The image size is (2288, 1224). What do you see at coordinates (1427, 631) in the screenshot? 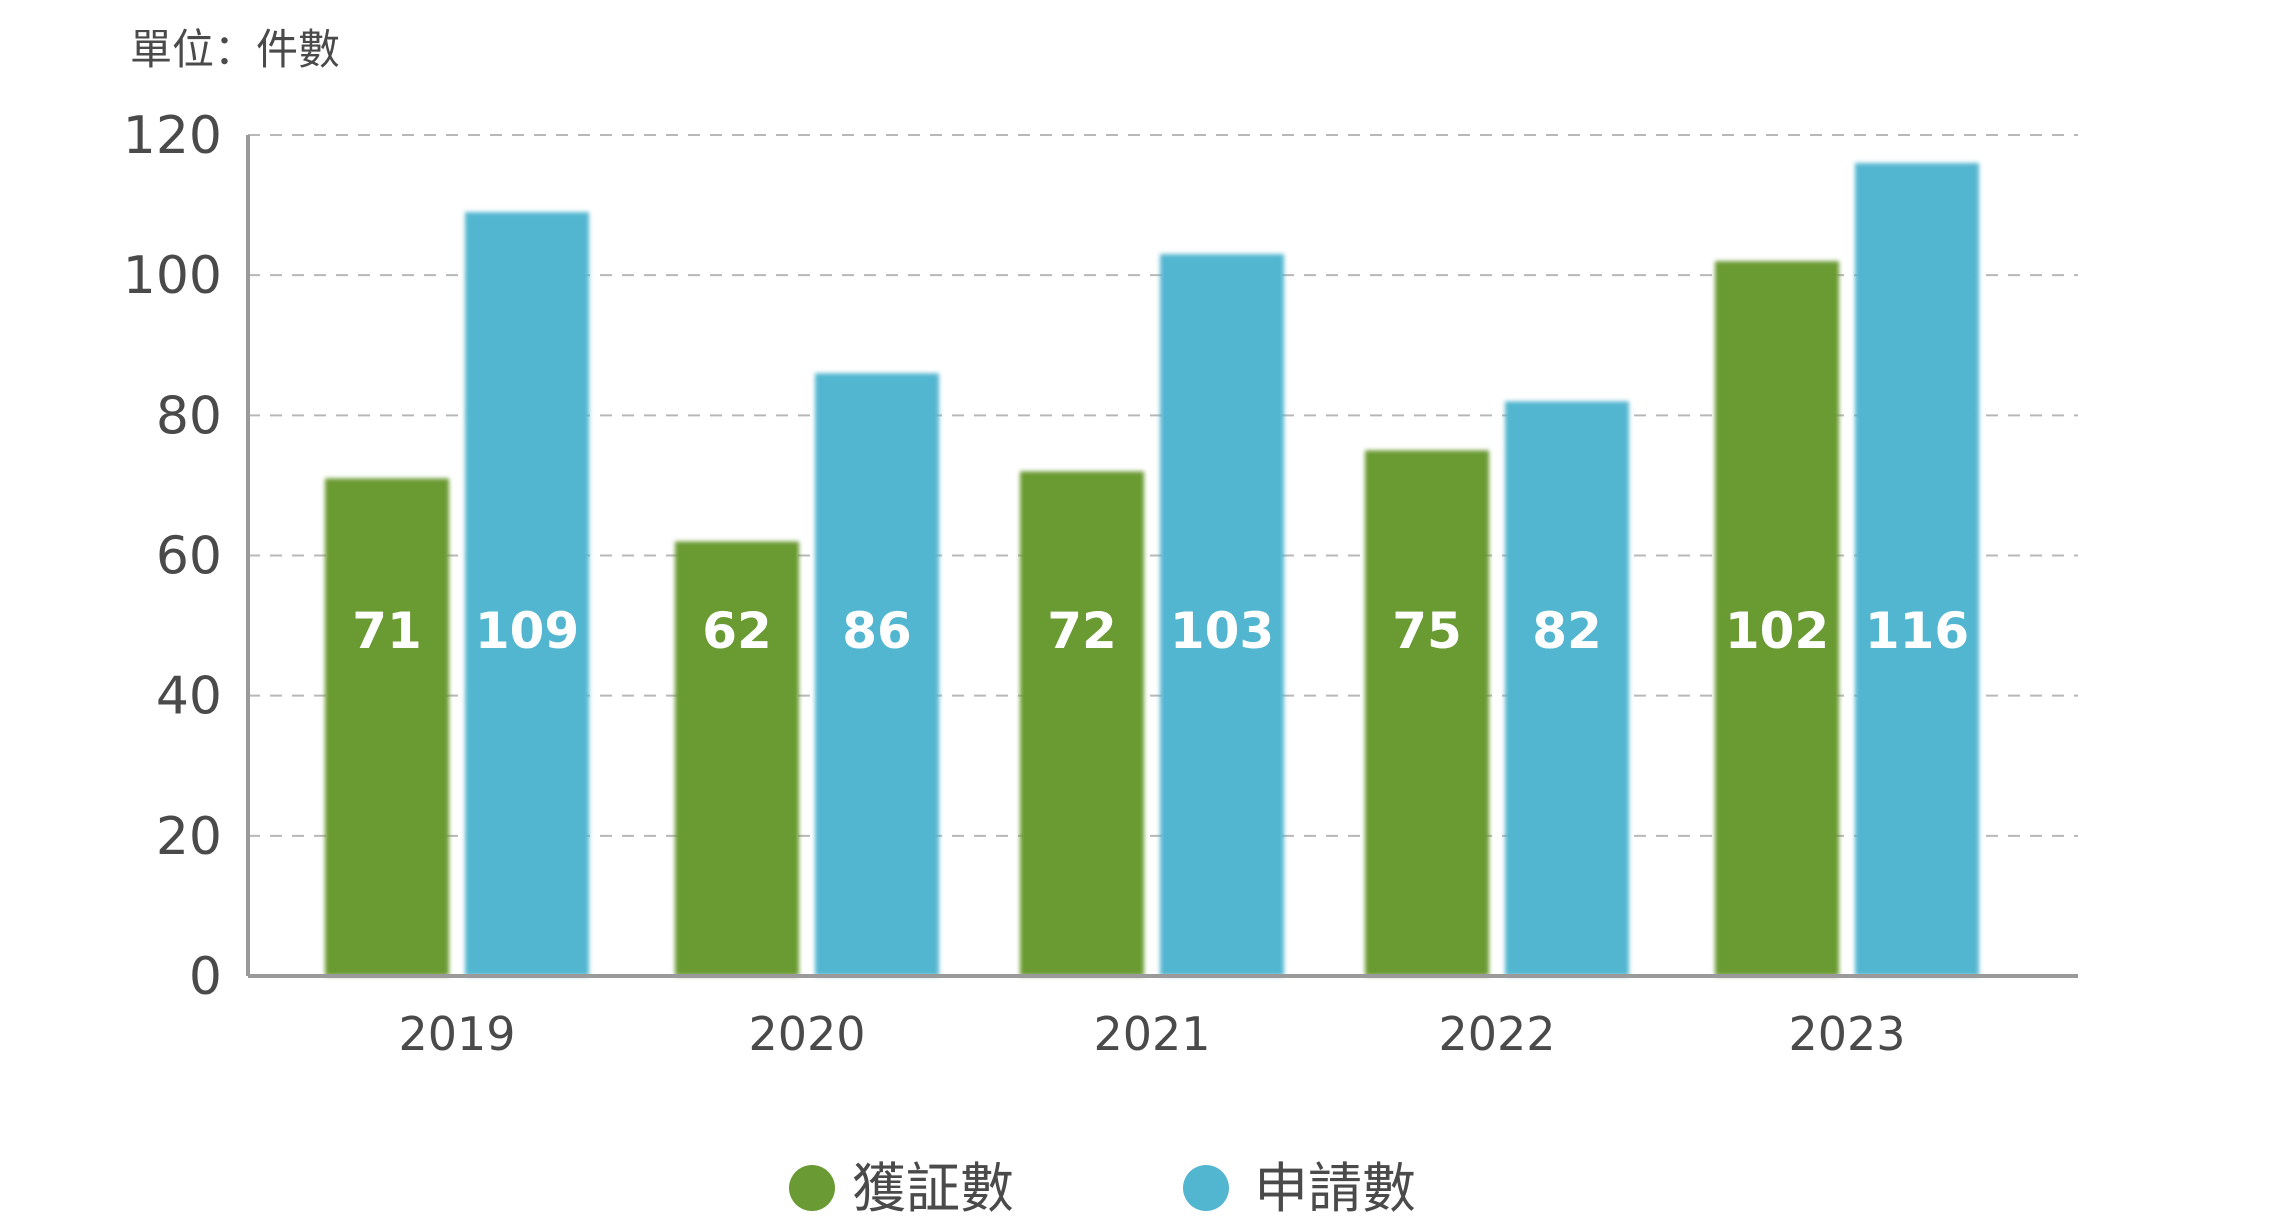
I see `value-label-series-1-2022: 75` at bounding box center [1427, 631].